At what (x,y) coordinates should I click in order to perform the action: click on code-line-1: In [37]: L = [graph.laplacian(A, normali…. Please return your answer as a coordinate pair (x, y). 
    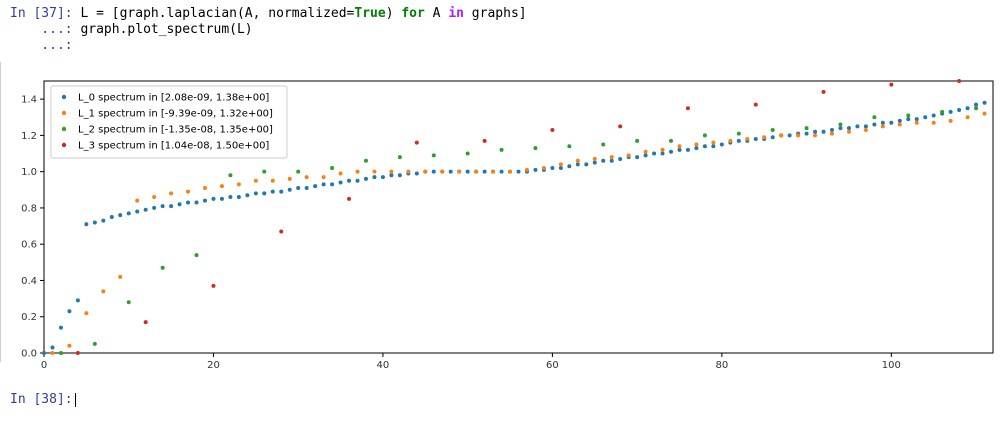
    Looking at the image, I should click on (504, 14).